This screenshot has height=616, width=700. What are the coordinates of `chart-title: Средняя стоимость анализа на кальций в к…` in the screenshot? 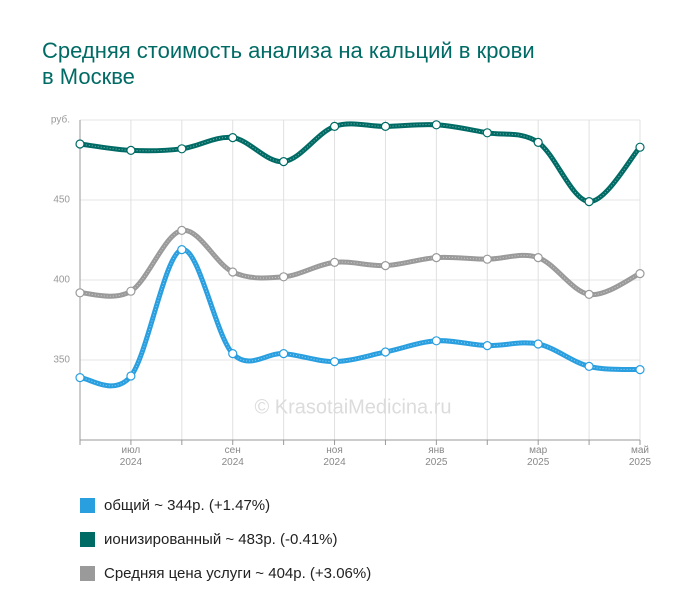 It's located at (288, 63).